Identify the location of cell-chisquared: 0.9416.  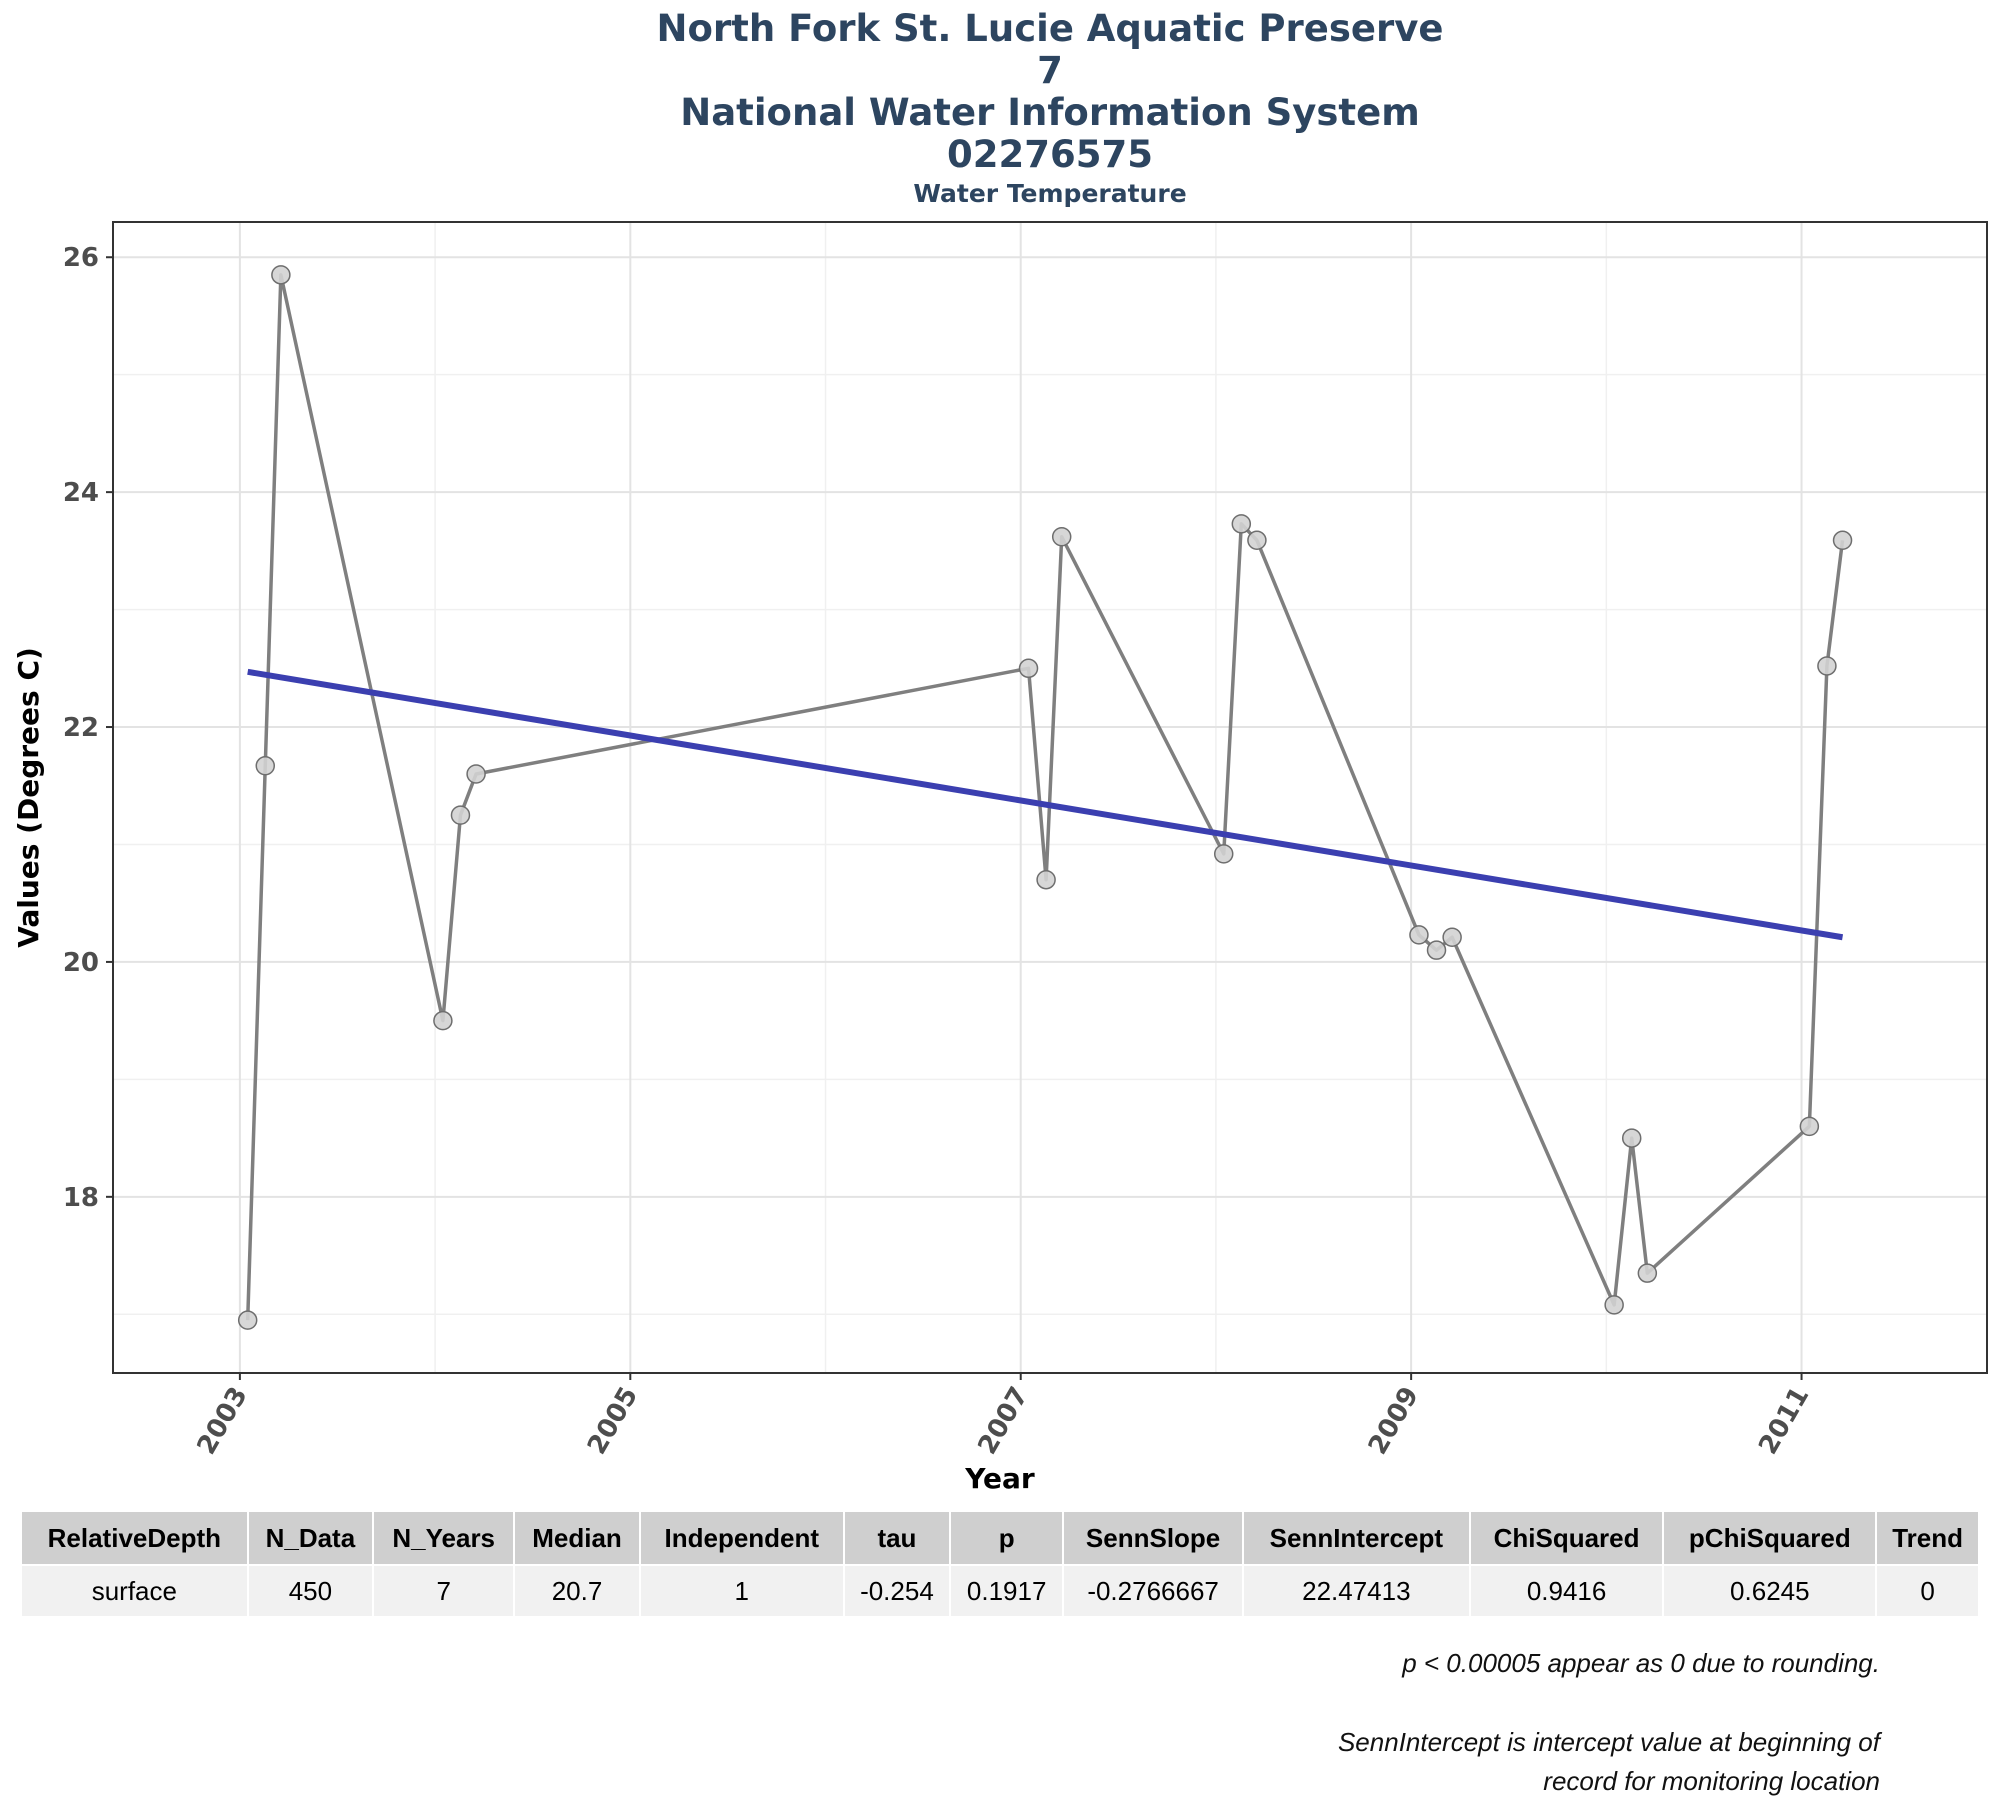
(1567, 1590).